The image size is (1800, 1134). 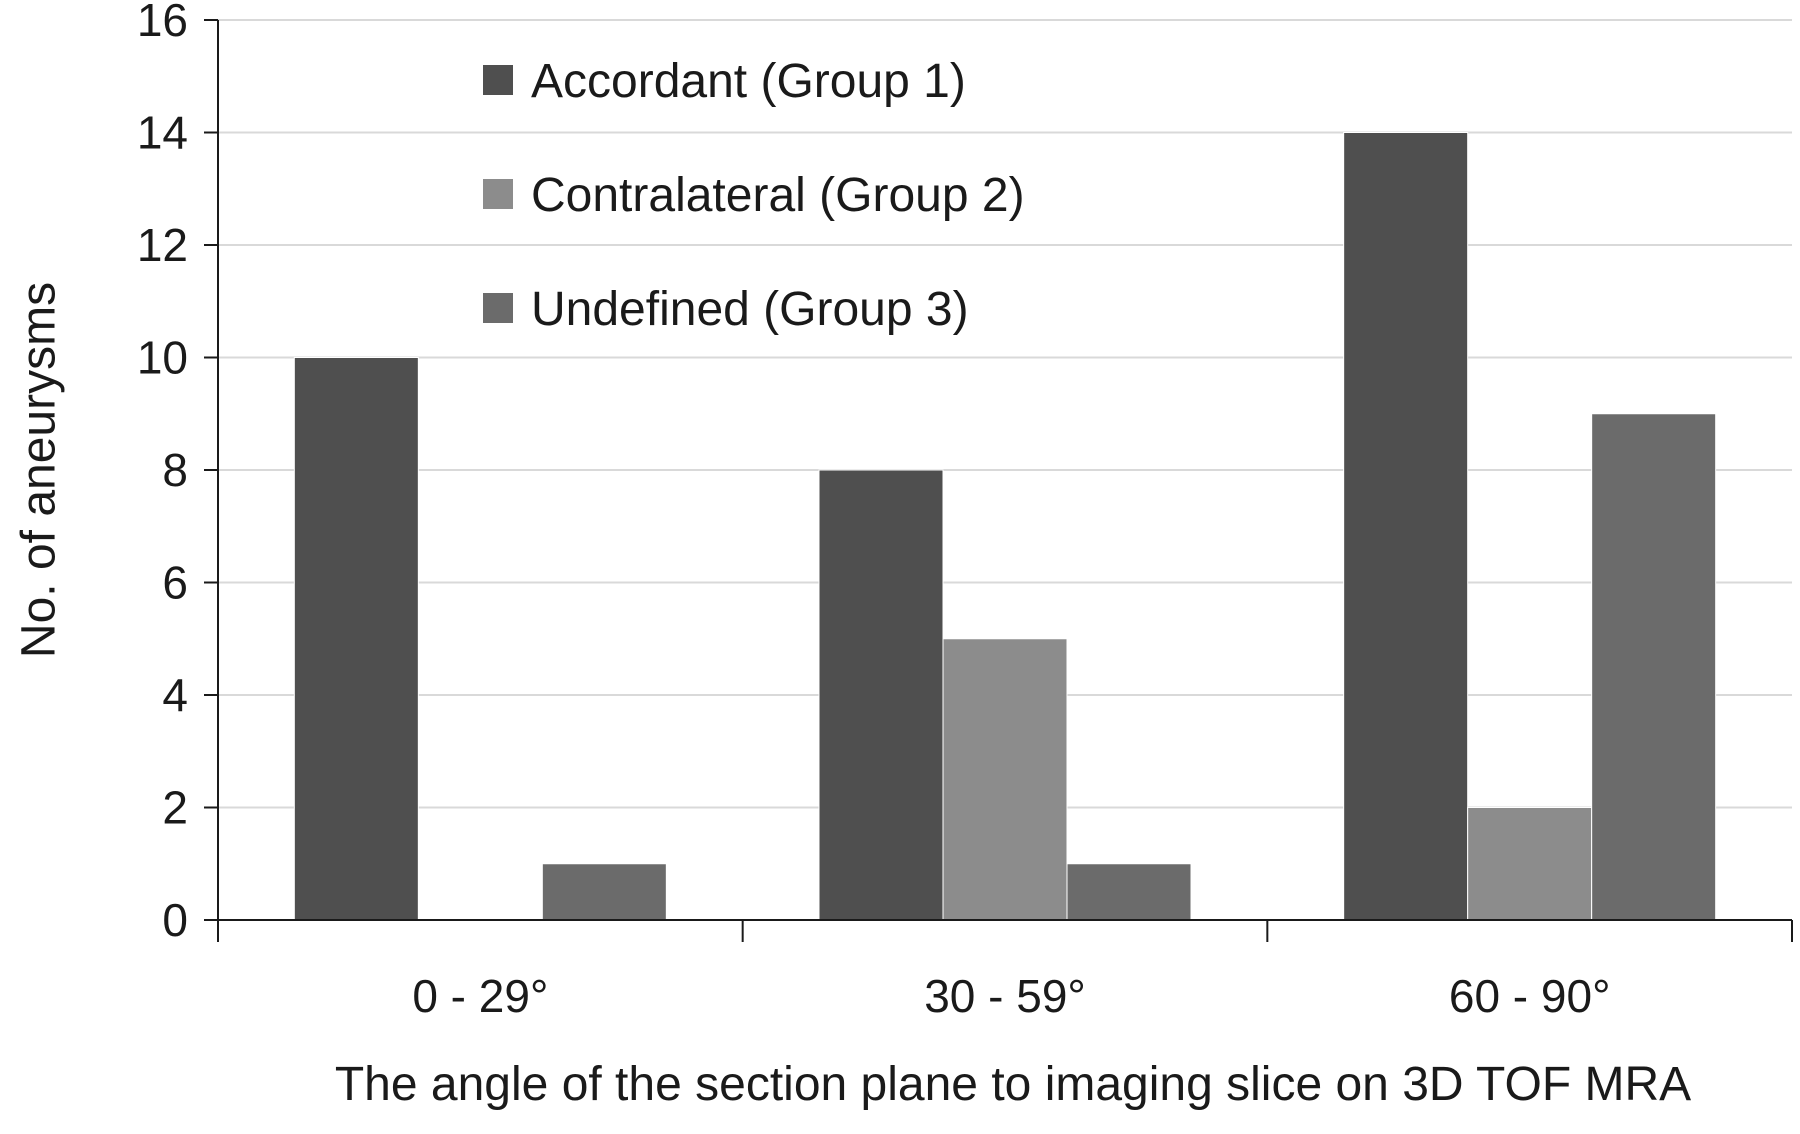 What do you see at coordinates (778, 195) in the screenshot?
I see `legend-label: Contralateral (Group 2)` at bounding box center [778, 195].